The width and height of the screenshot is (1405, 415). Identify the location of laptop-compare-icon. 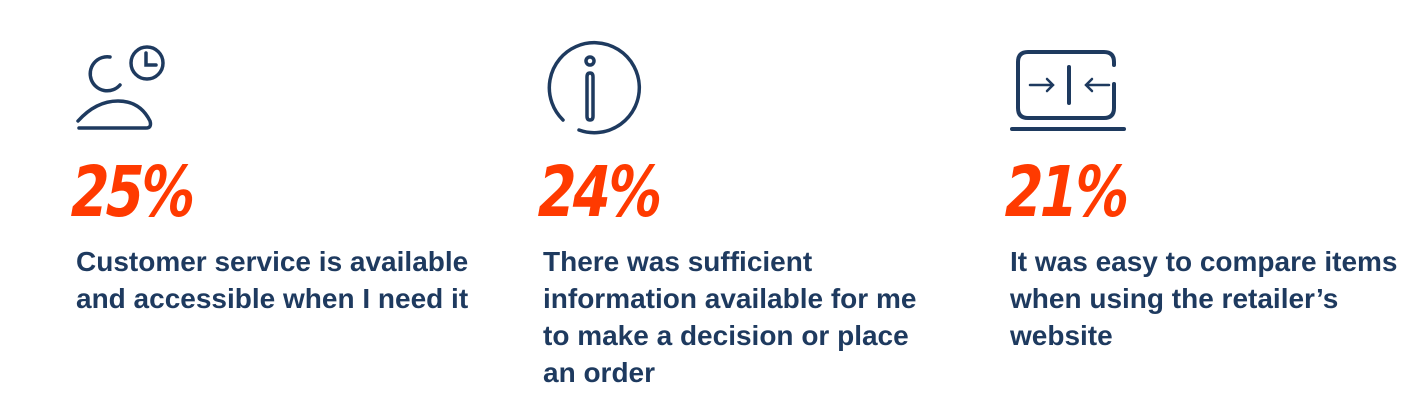
(1068, 90).